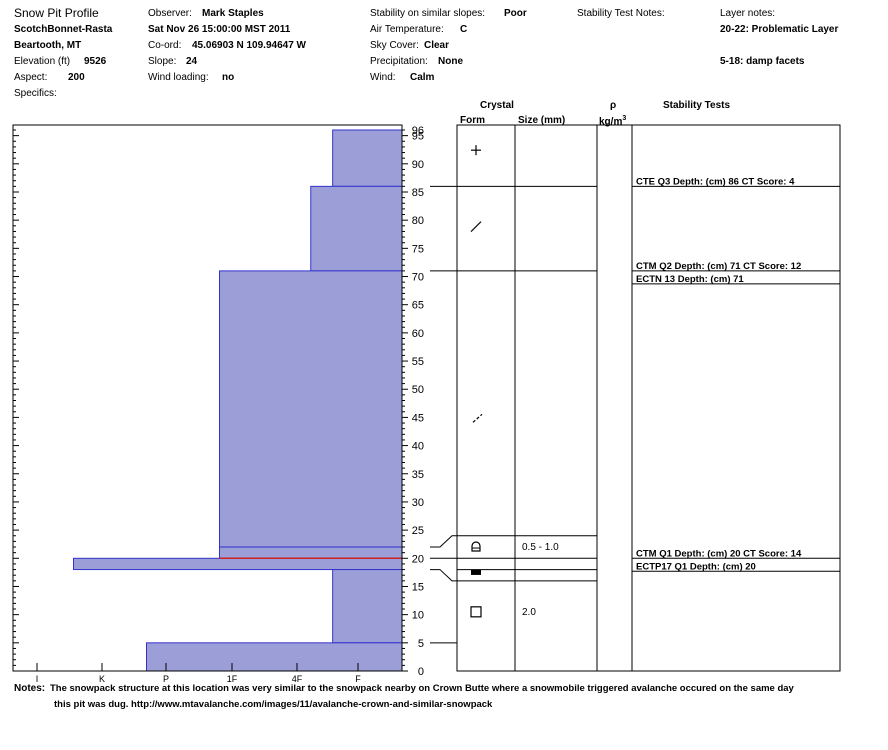  Describe the element at coordinates (418, 531) in the screenshot. I see `y-tick-label: 25` at that location.